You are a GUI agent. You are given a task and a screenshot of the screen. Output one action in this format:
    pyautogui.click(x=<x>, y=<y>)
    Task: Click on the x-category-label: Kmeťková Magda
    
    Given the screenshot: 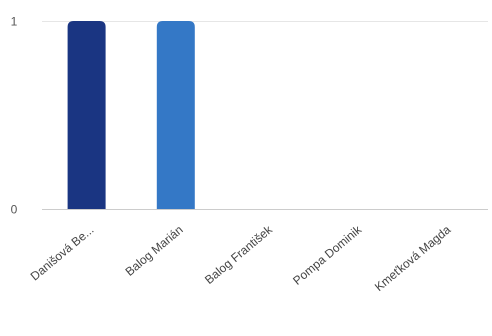 What is the action you would take?
    pyautogui.click(x=413, y=258)
    